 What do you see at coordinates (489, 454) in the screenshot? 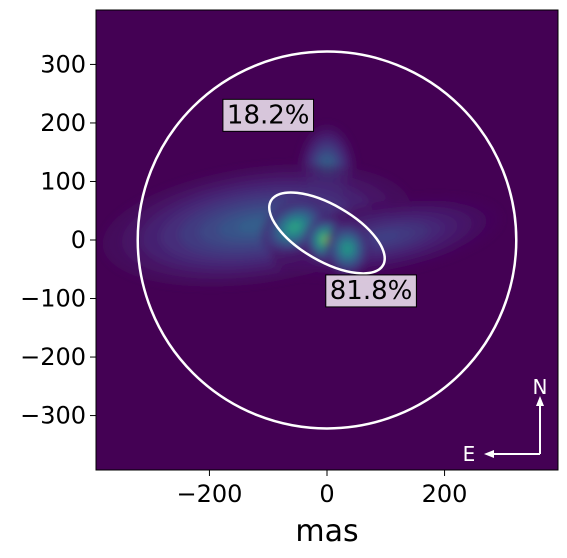
I see `compass-east-arrowhead` at bounding box center [489, 454].